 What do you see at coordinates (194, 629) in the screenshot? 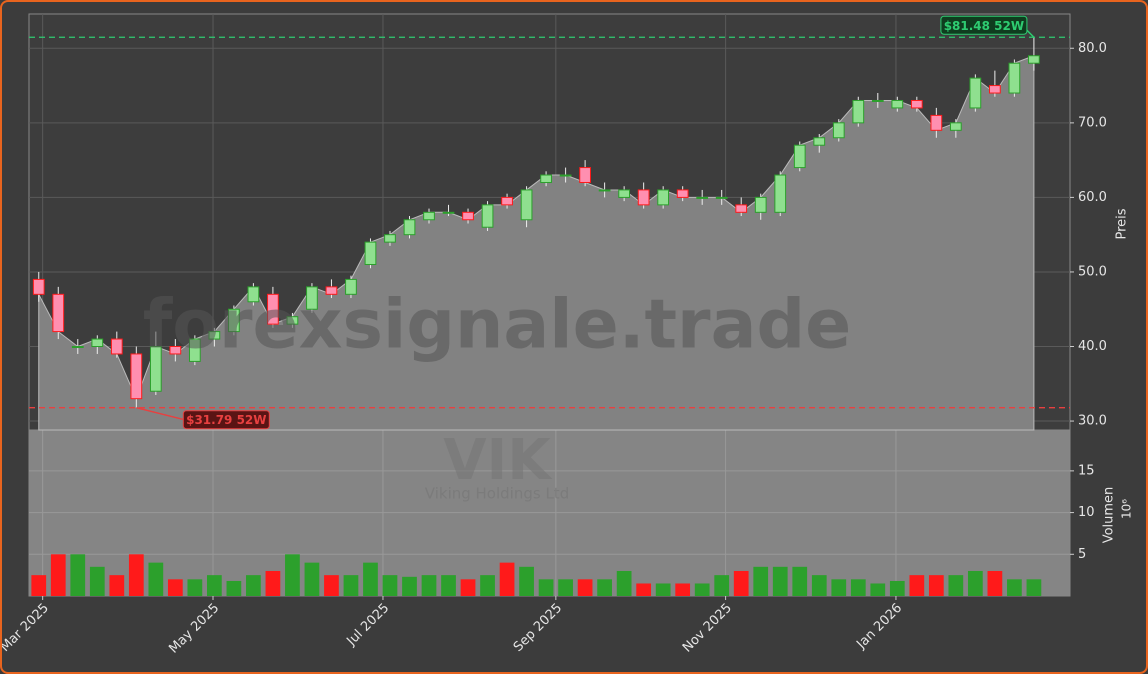
I see `x-tick-label: May 2025` at bounding box center [194, 629].